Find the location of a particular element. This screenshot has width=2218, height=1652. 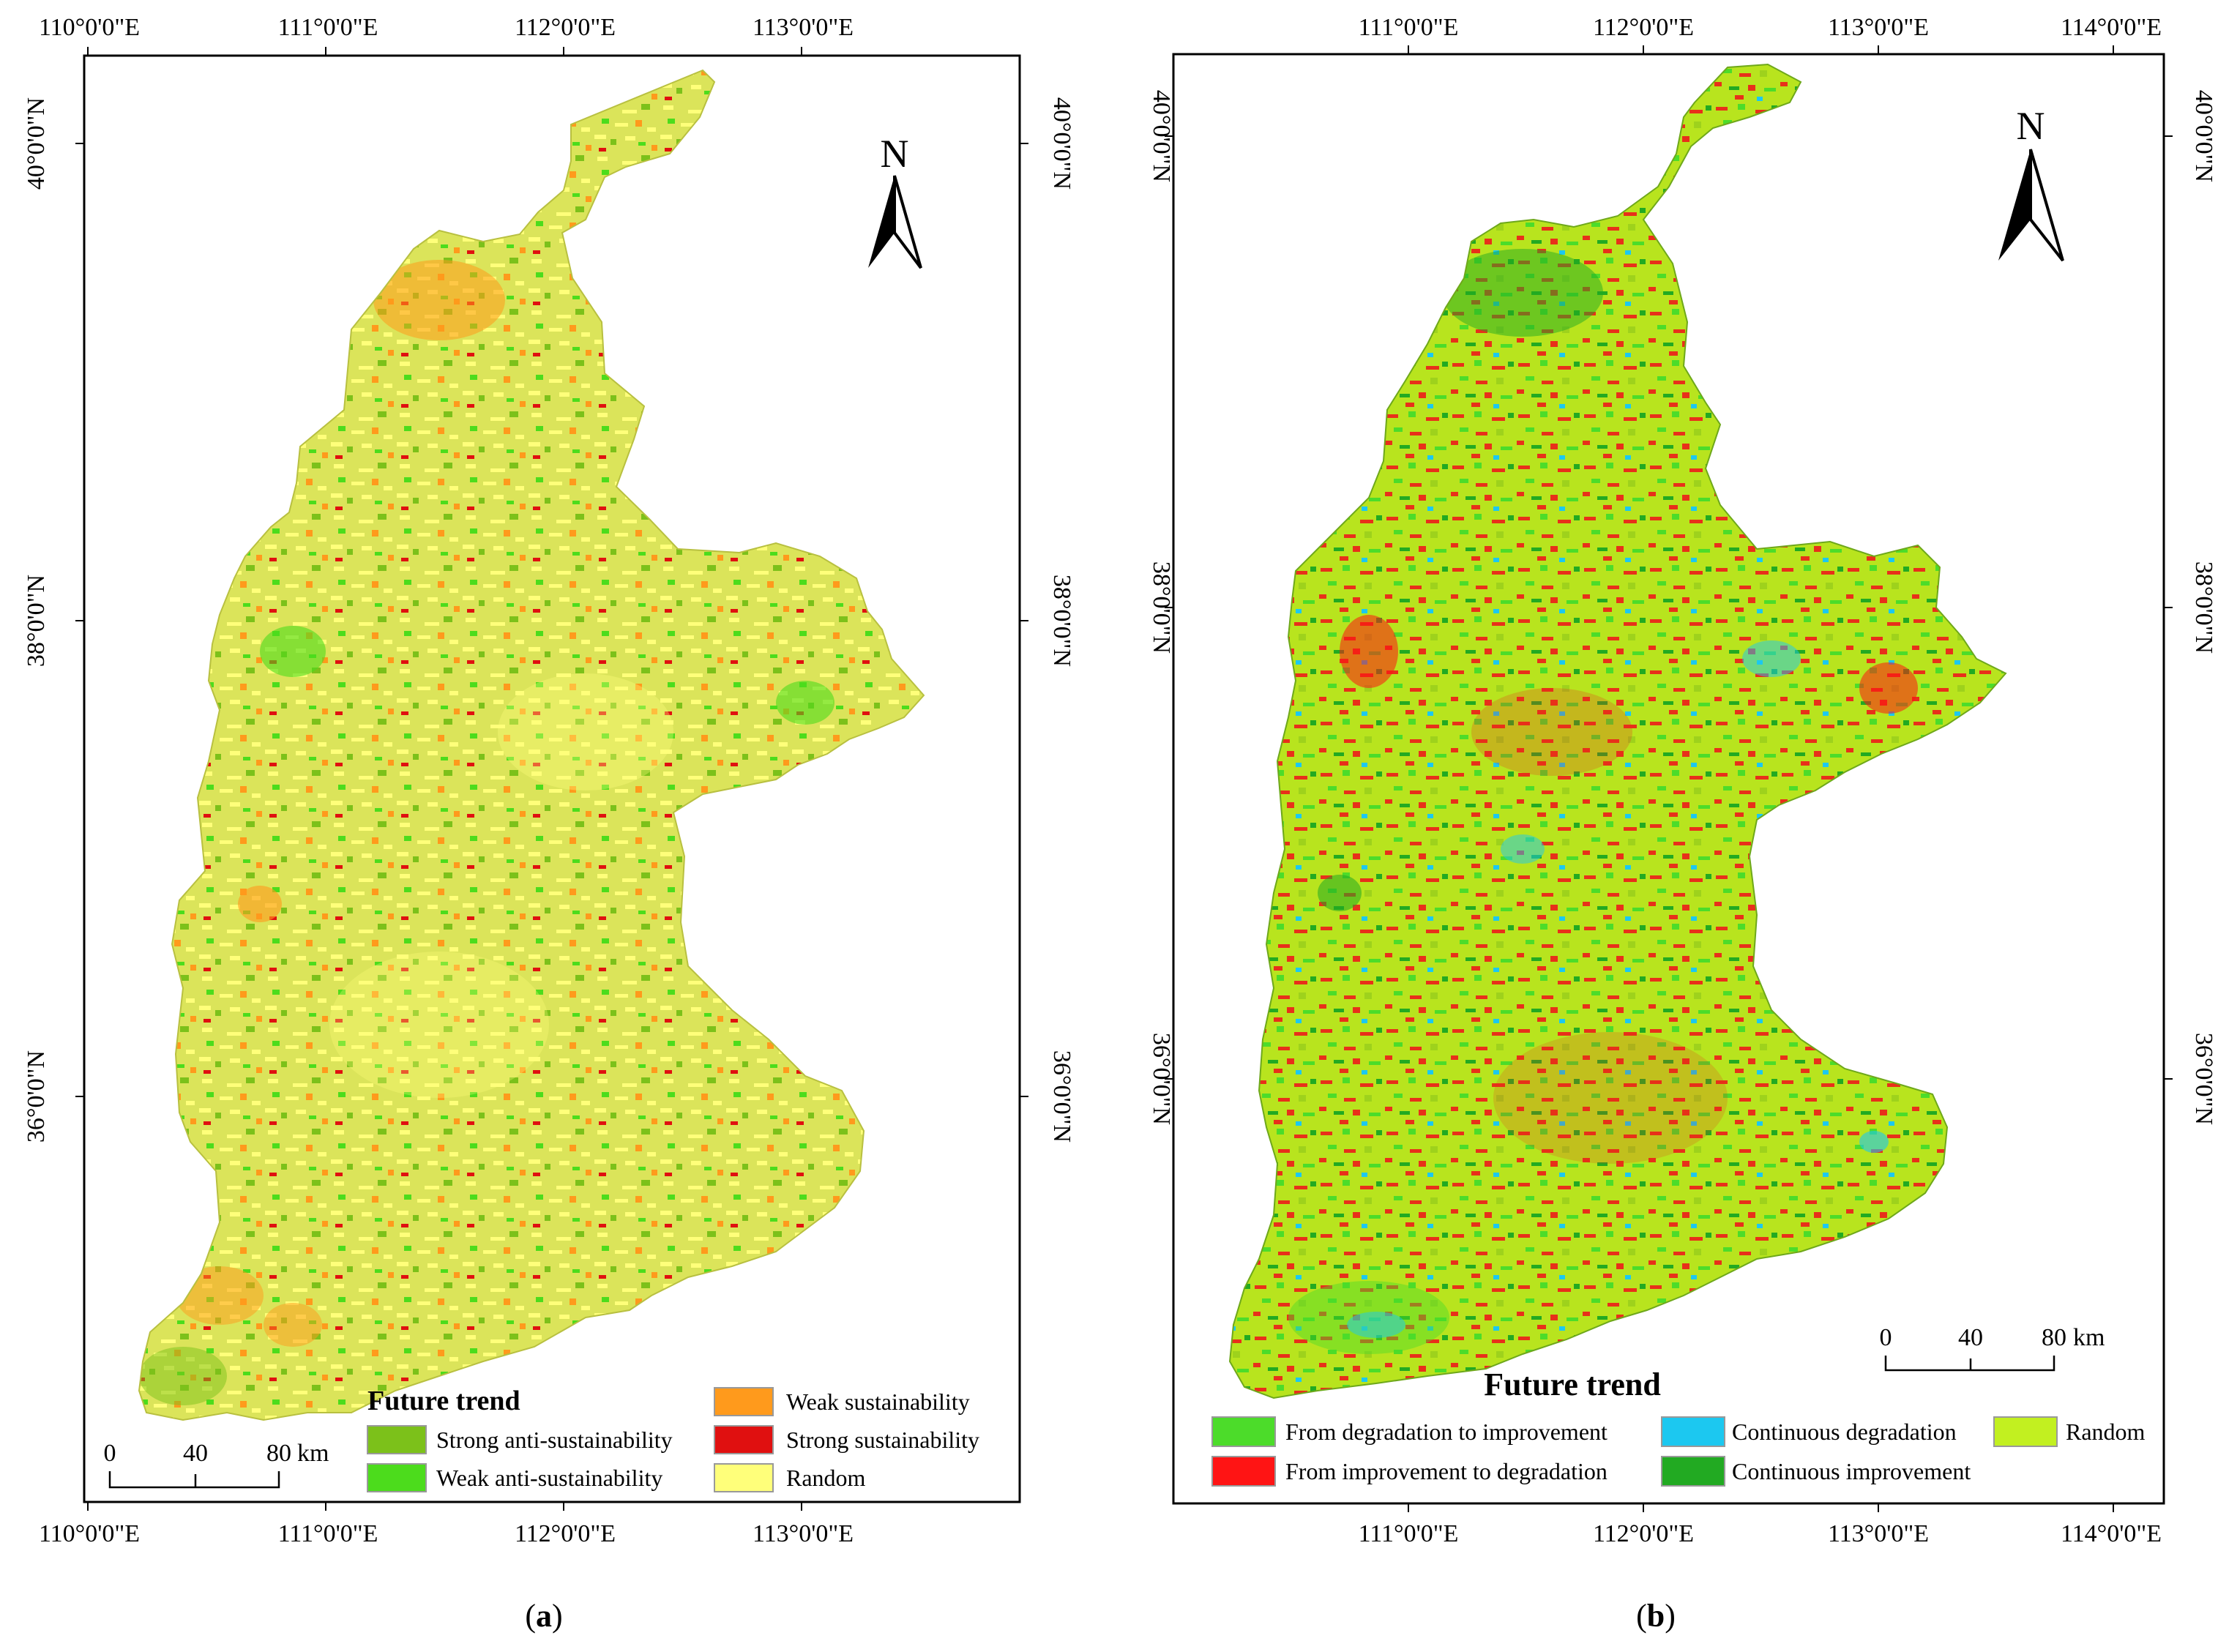

legend-item: From improvement to degradation is located at coordinates (1409, 1471).